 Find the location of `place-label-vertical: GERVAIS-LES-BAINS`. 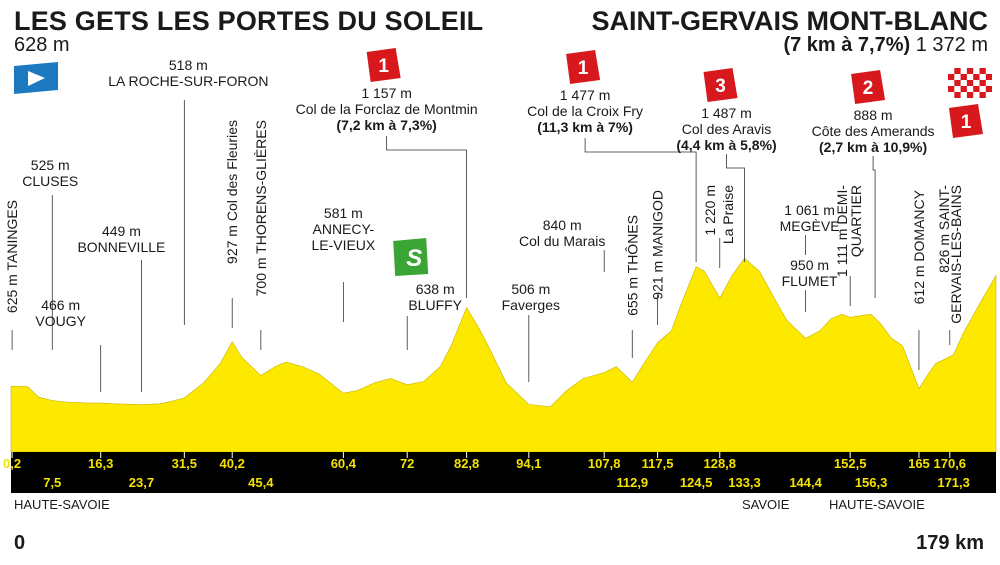

place-label-vertical: GERVAIS-LES-BAINS is located at coordinates (956, 254).